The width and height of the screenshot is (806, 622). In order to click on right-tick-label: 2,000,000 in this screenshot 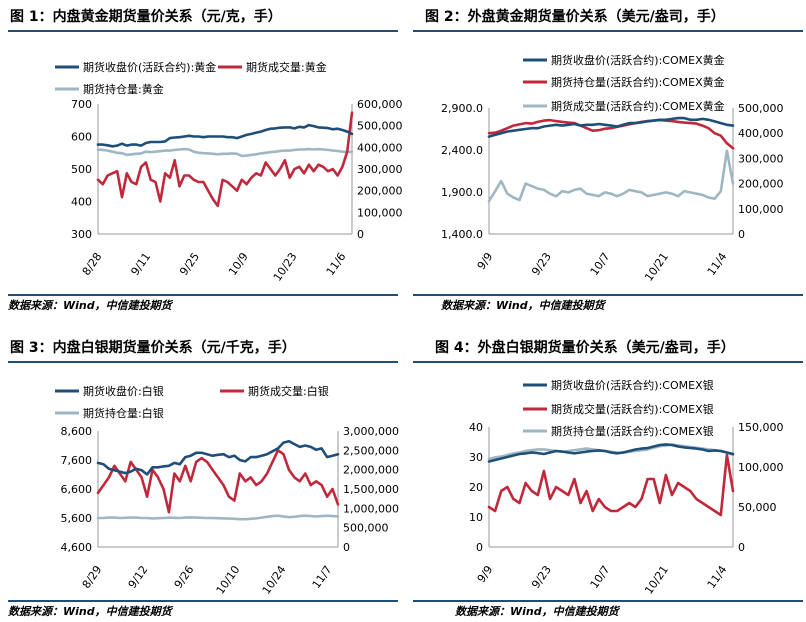, I will do `click(371, 470)`.